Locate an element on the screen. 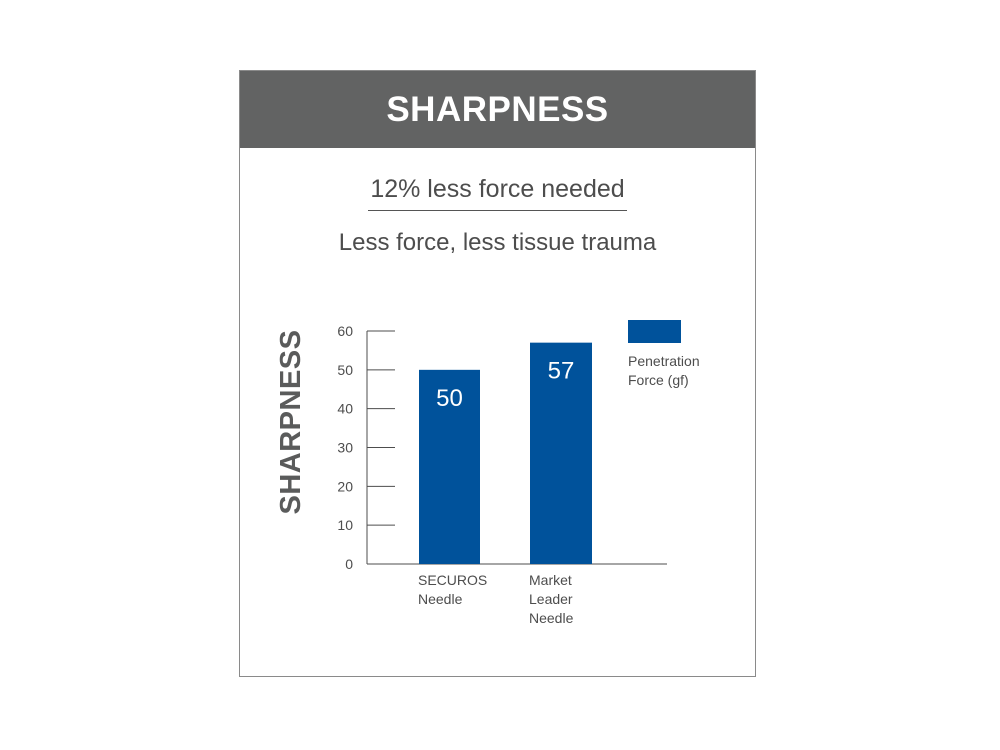  y-tick-label: 40 is located at coordinates (345, 409).